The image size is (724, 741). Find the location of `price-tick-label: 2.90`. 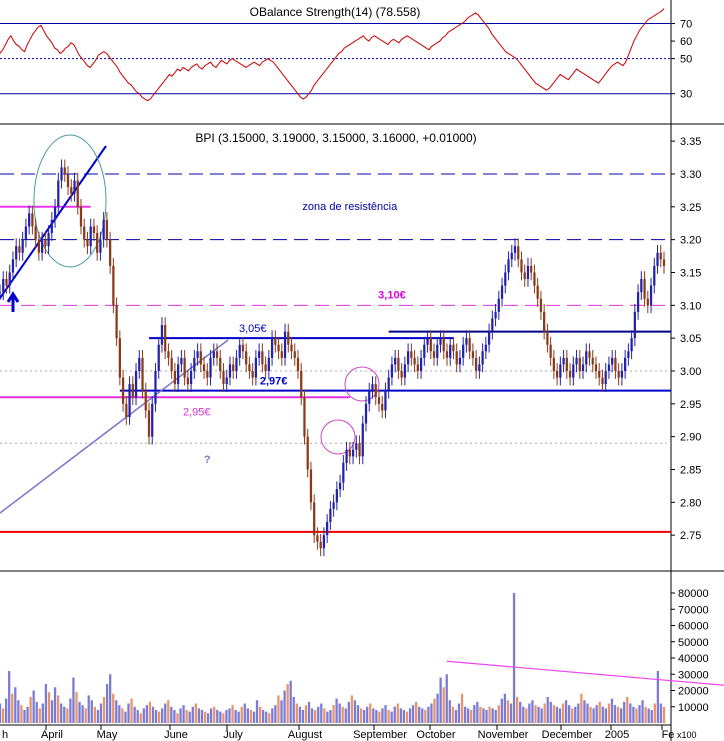

price-tick-label: 2.90 is located at coordinates (690, 438).